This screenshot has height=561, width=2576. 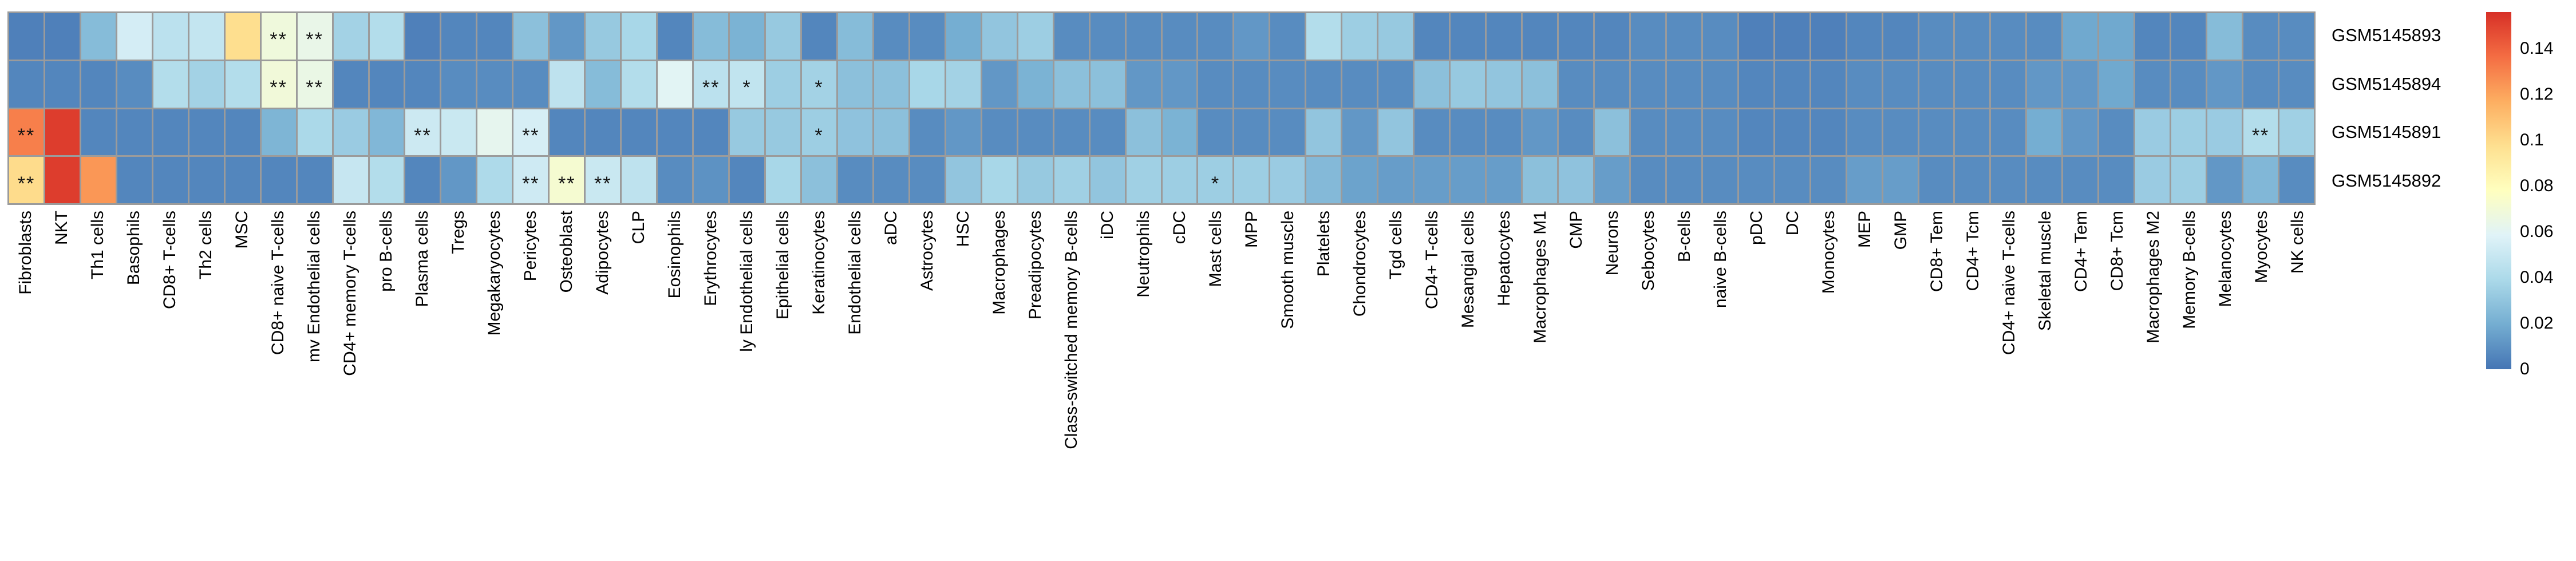 I want to click on column-label: Keratinocytes, so click(x=818, y=263).